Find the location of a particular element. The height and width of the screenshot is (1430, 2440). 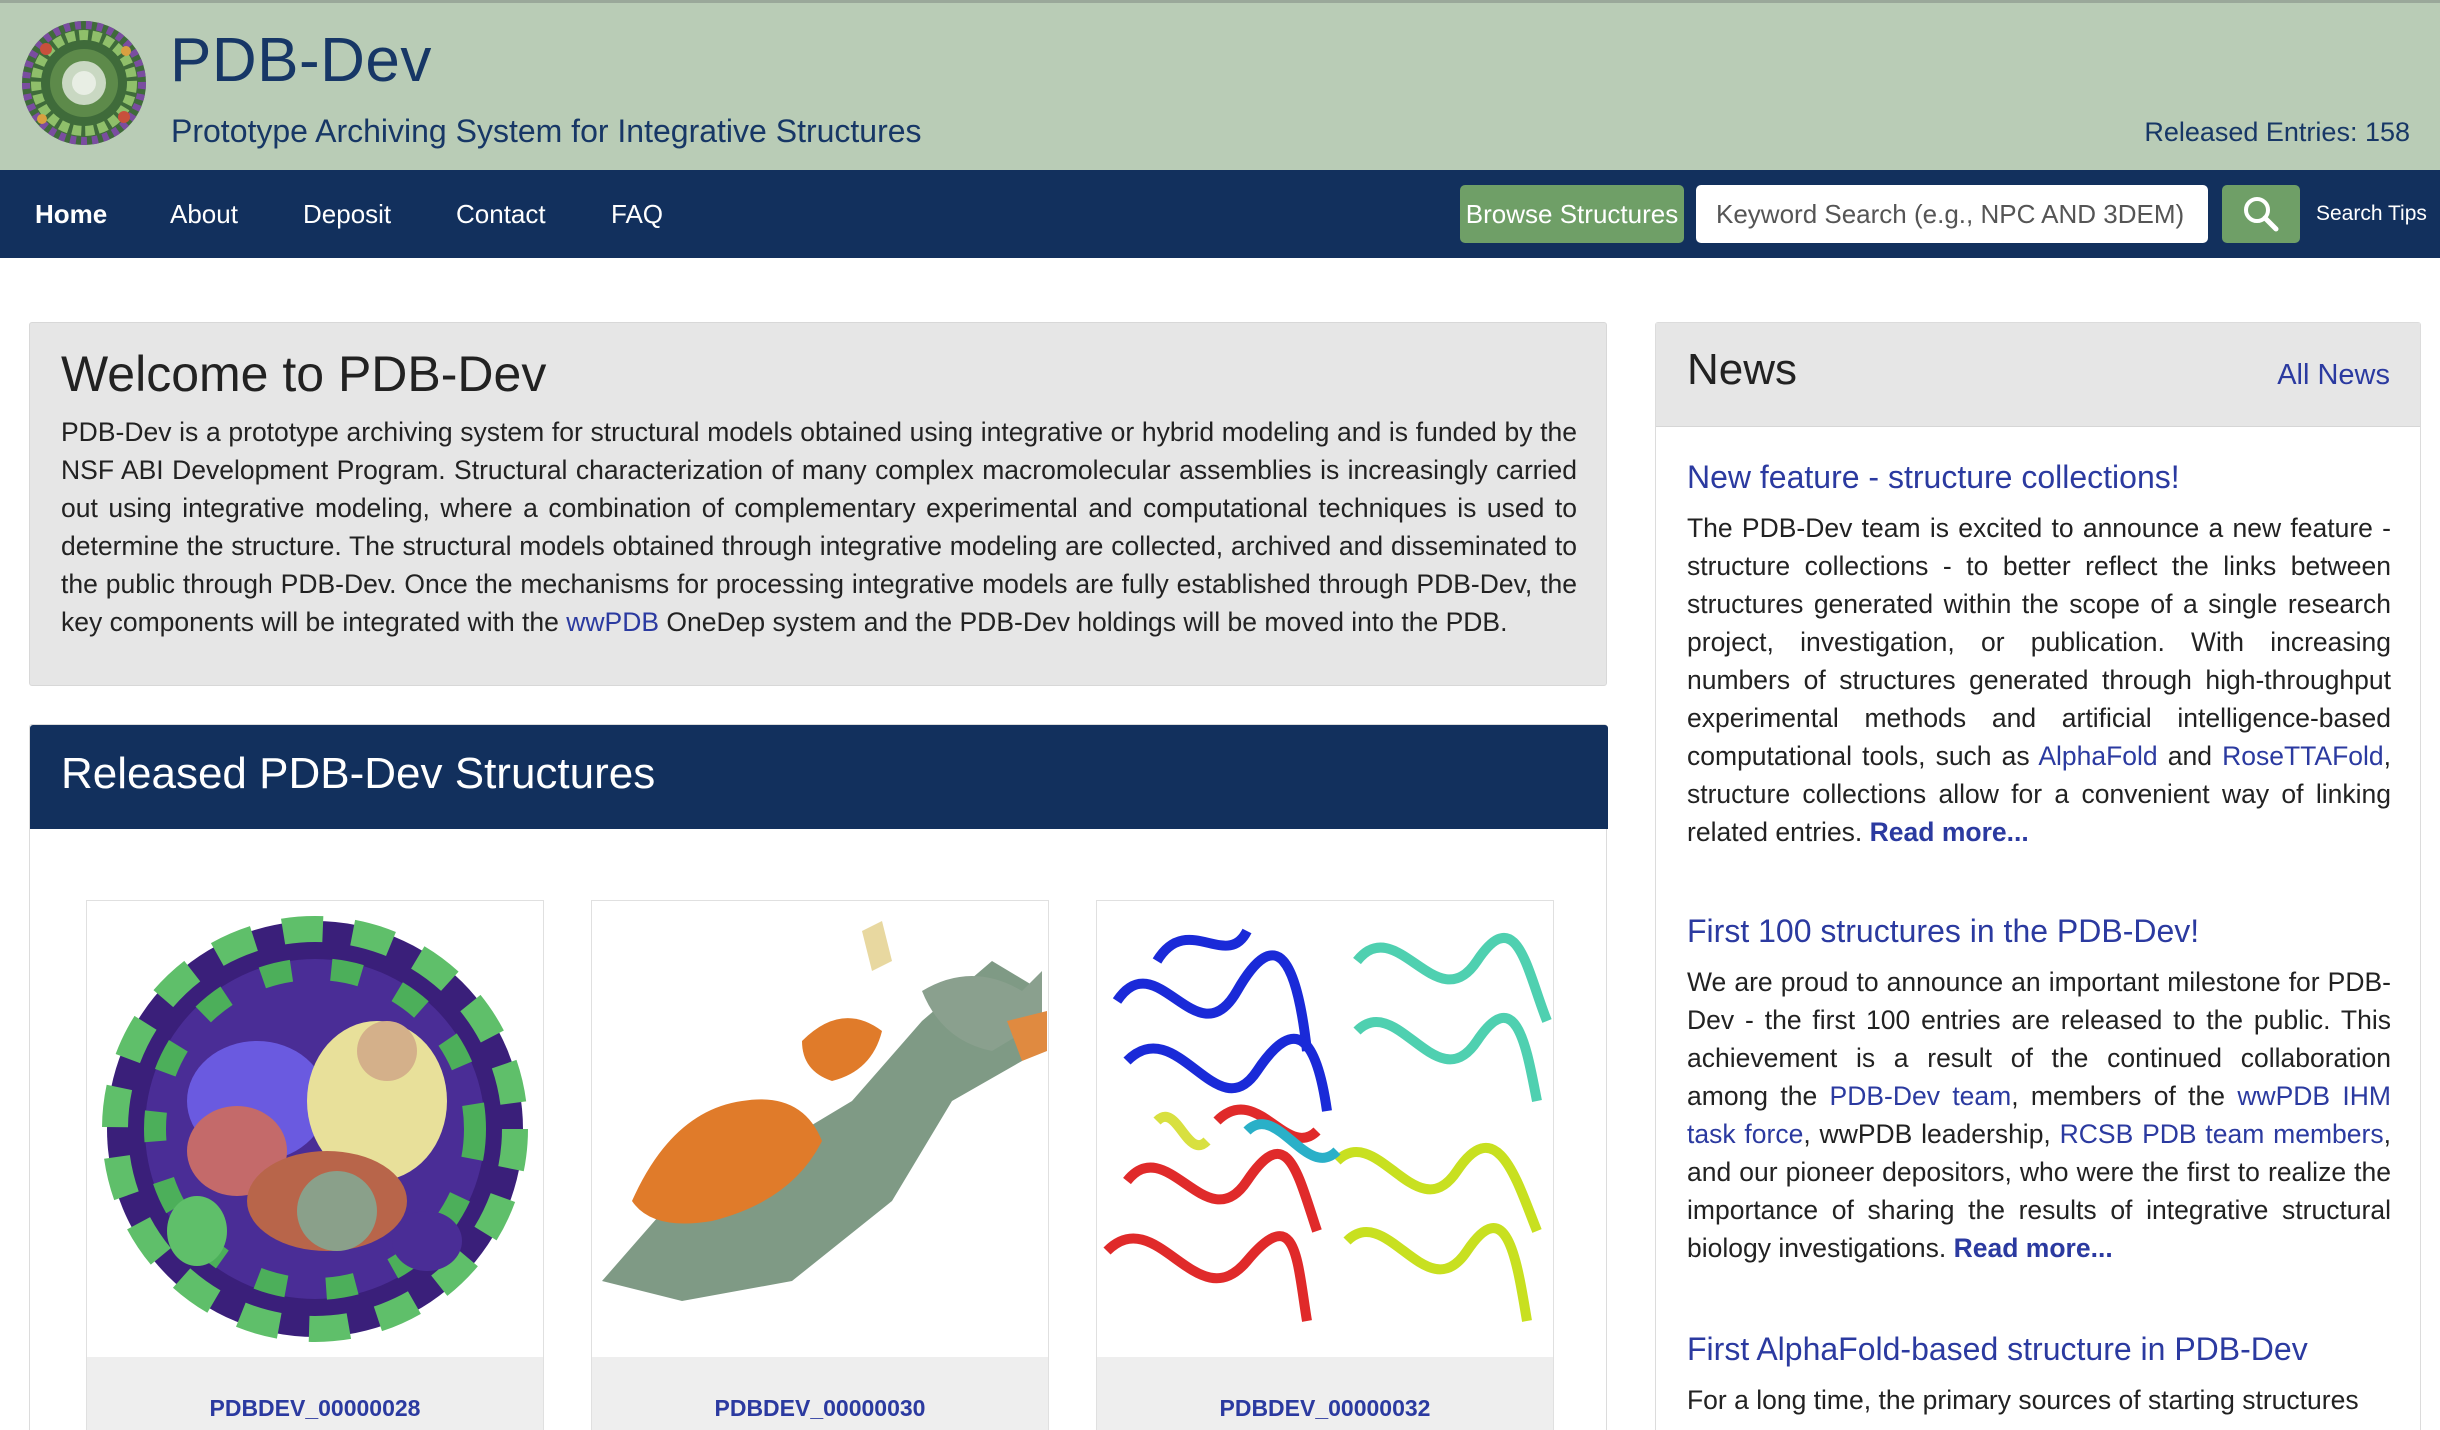

structure-card-footer: PDBDEV_00000032 is located at coordinates (1325, 1393).